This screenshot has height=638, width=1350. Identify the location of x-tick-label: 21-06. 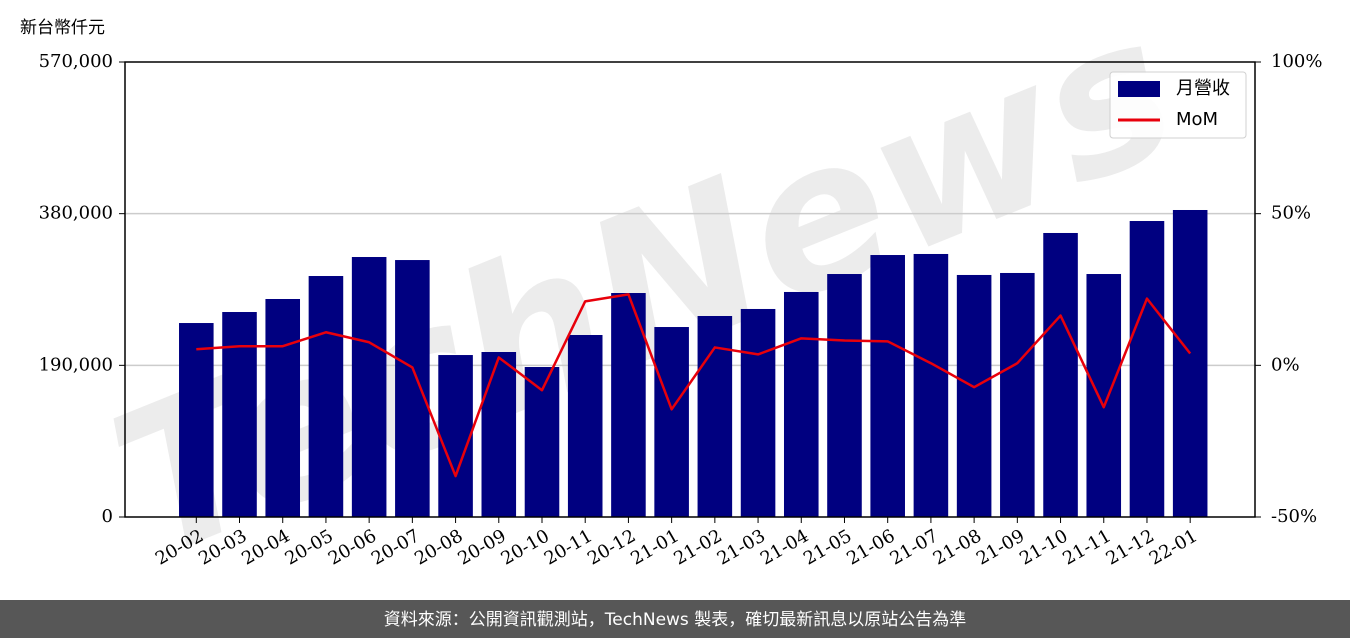
(870, 547).